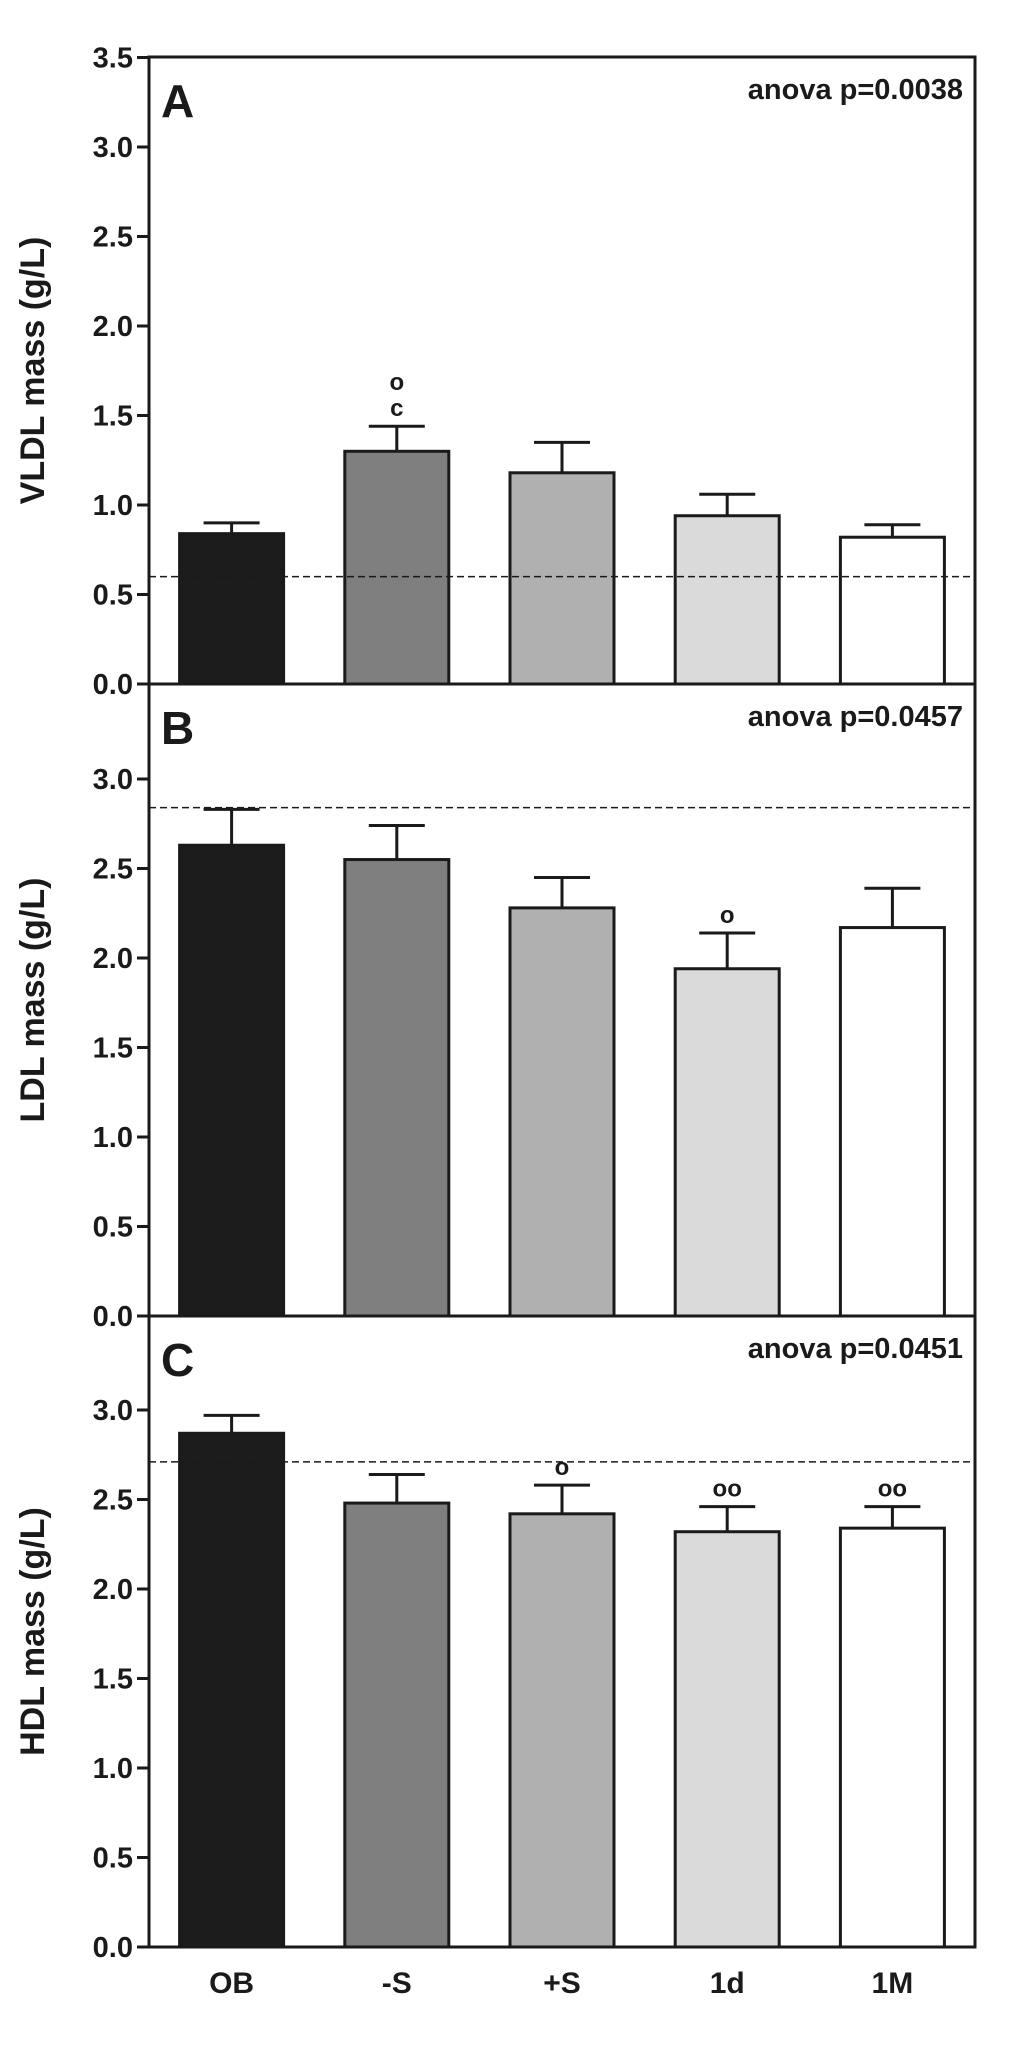 The height and width of the screenshot is (2056, 1016). What do you see at coordinates (855, 90) in the screenshot?
I see `anova-annotation: anova p=0.0038` at bounding box center [855, 90].